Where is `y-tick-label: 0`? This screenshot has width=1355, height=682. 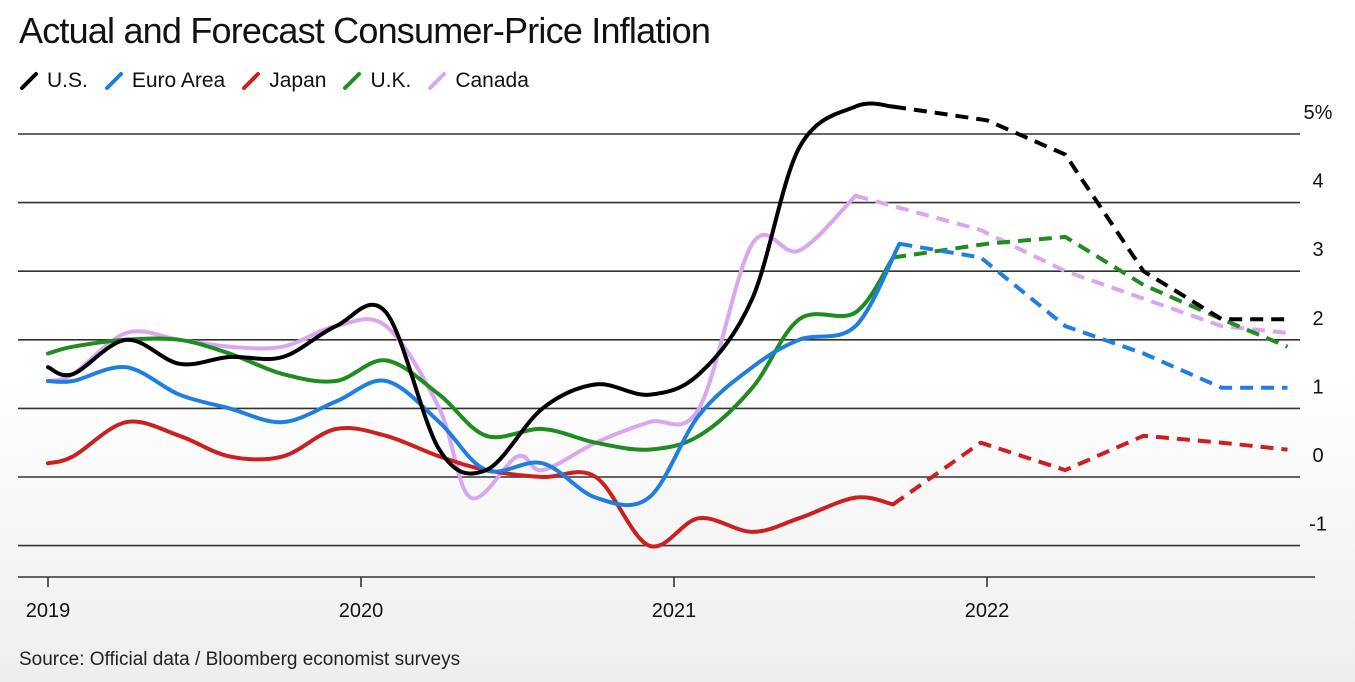
y-tick-label: 0 is located at coordinates (1317, 456).